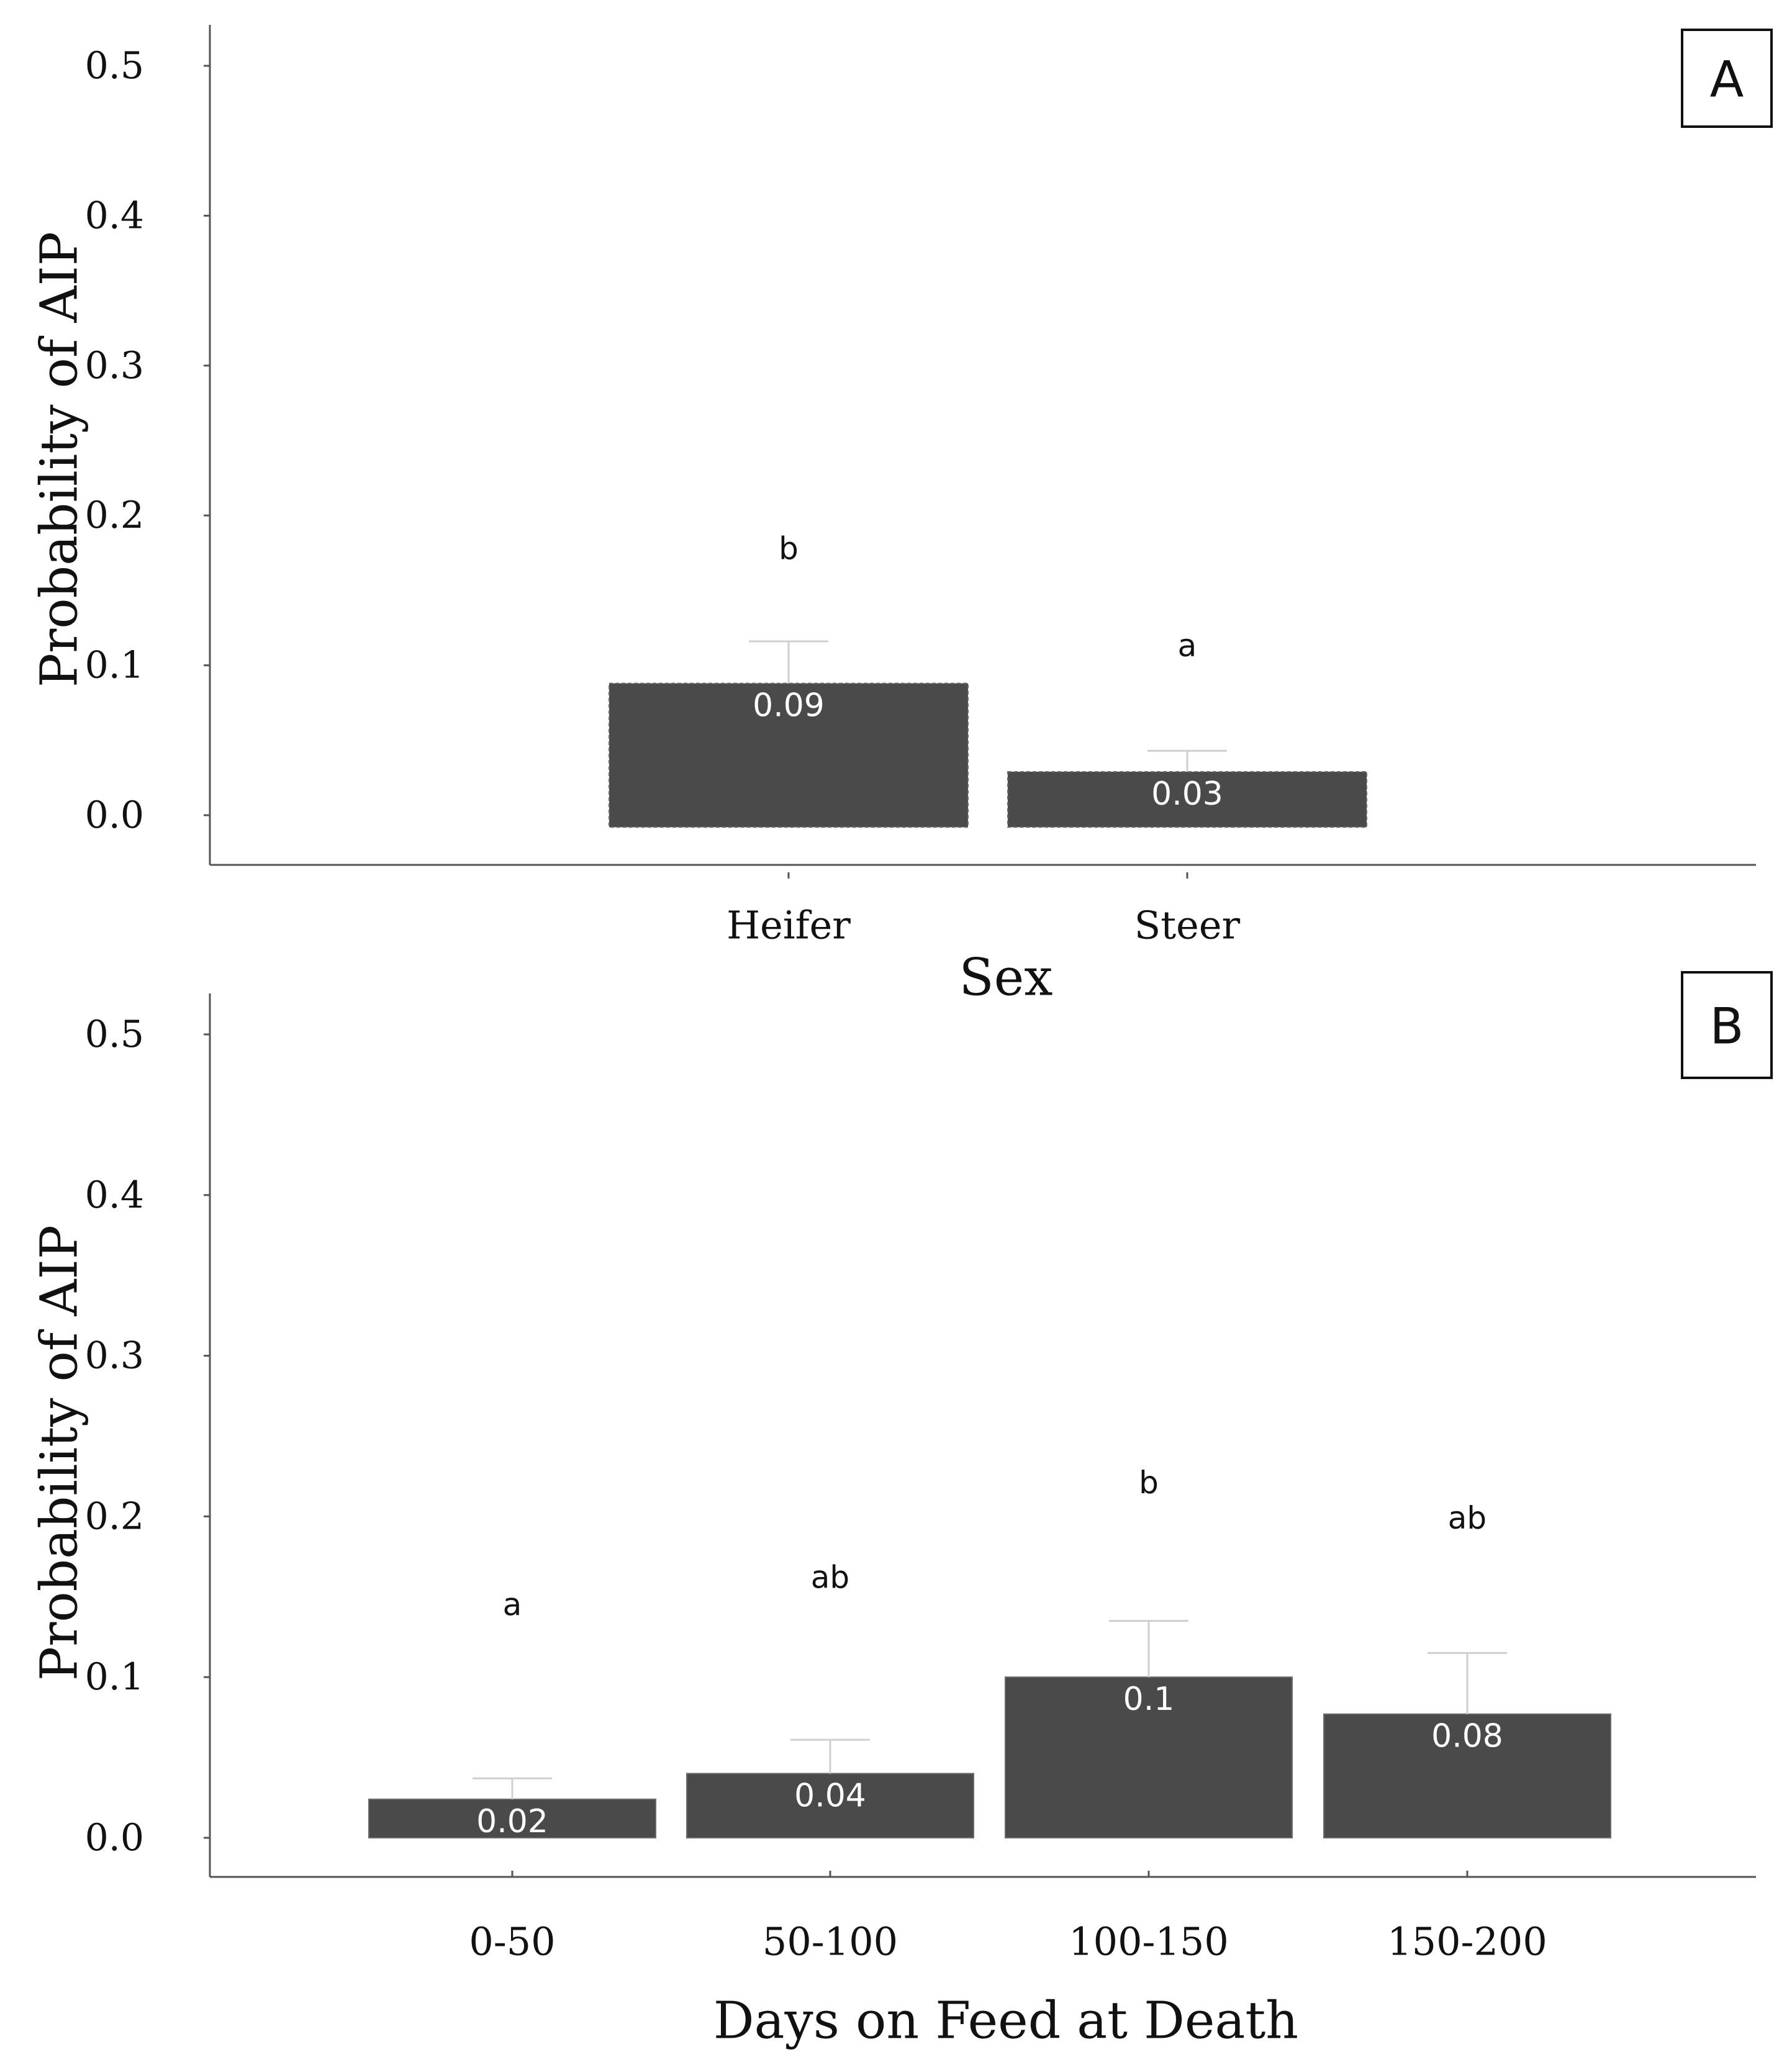 The image size is (1792, 2052). I want to click on bar-value-label: 0.08, so click(1467, 1736).